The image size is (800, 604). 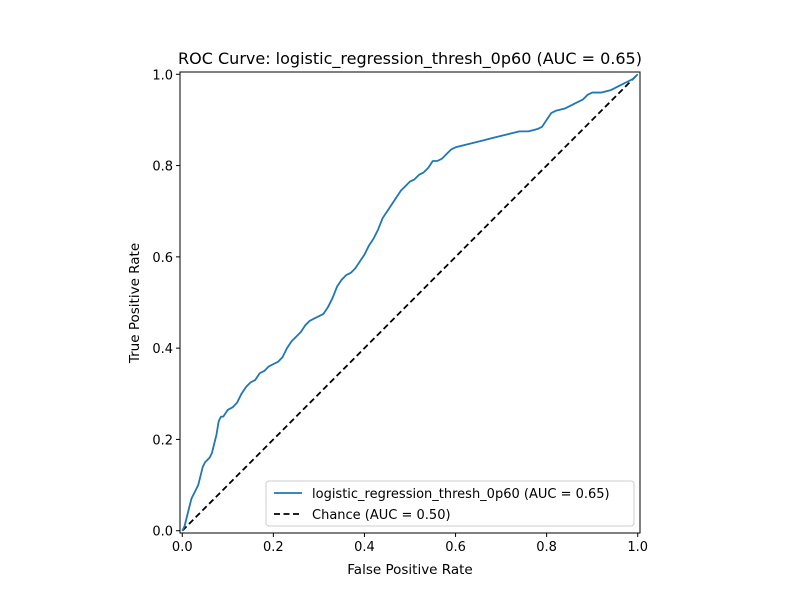 I want to click on y-tick-label: 0.0, so click(x=162, y=532).